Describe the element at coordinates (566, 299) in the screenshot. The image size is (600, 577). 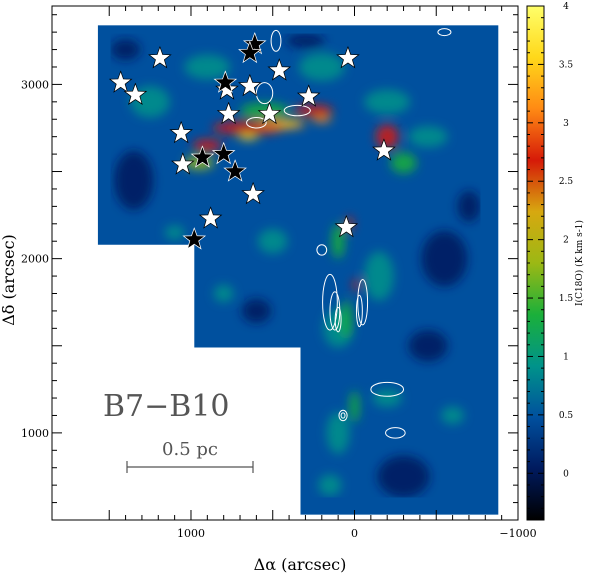
I see `colorbar-tick-label: 1.5` at that location.